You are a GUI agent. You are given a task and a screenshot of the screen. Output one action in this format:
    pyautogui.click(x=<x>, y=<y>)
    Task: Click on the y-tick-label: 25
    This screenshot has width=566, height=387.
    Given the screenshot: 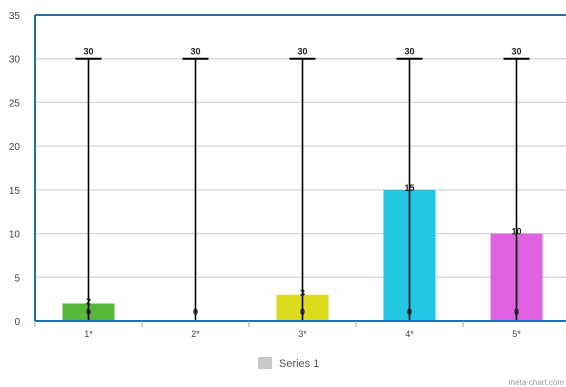 What is the action you would take?
    pyautogui.click(x=15, y=103)
    